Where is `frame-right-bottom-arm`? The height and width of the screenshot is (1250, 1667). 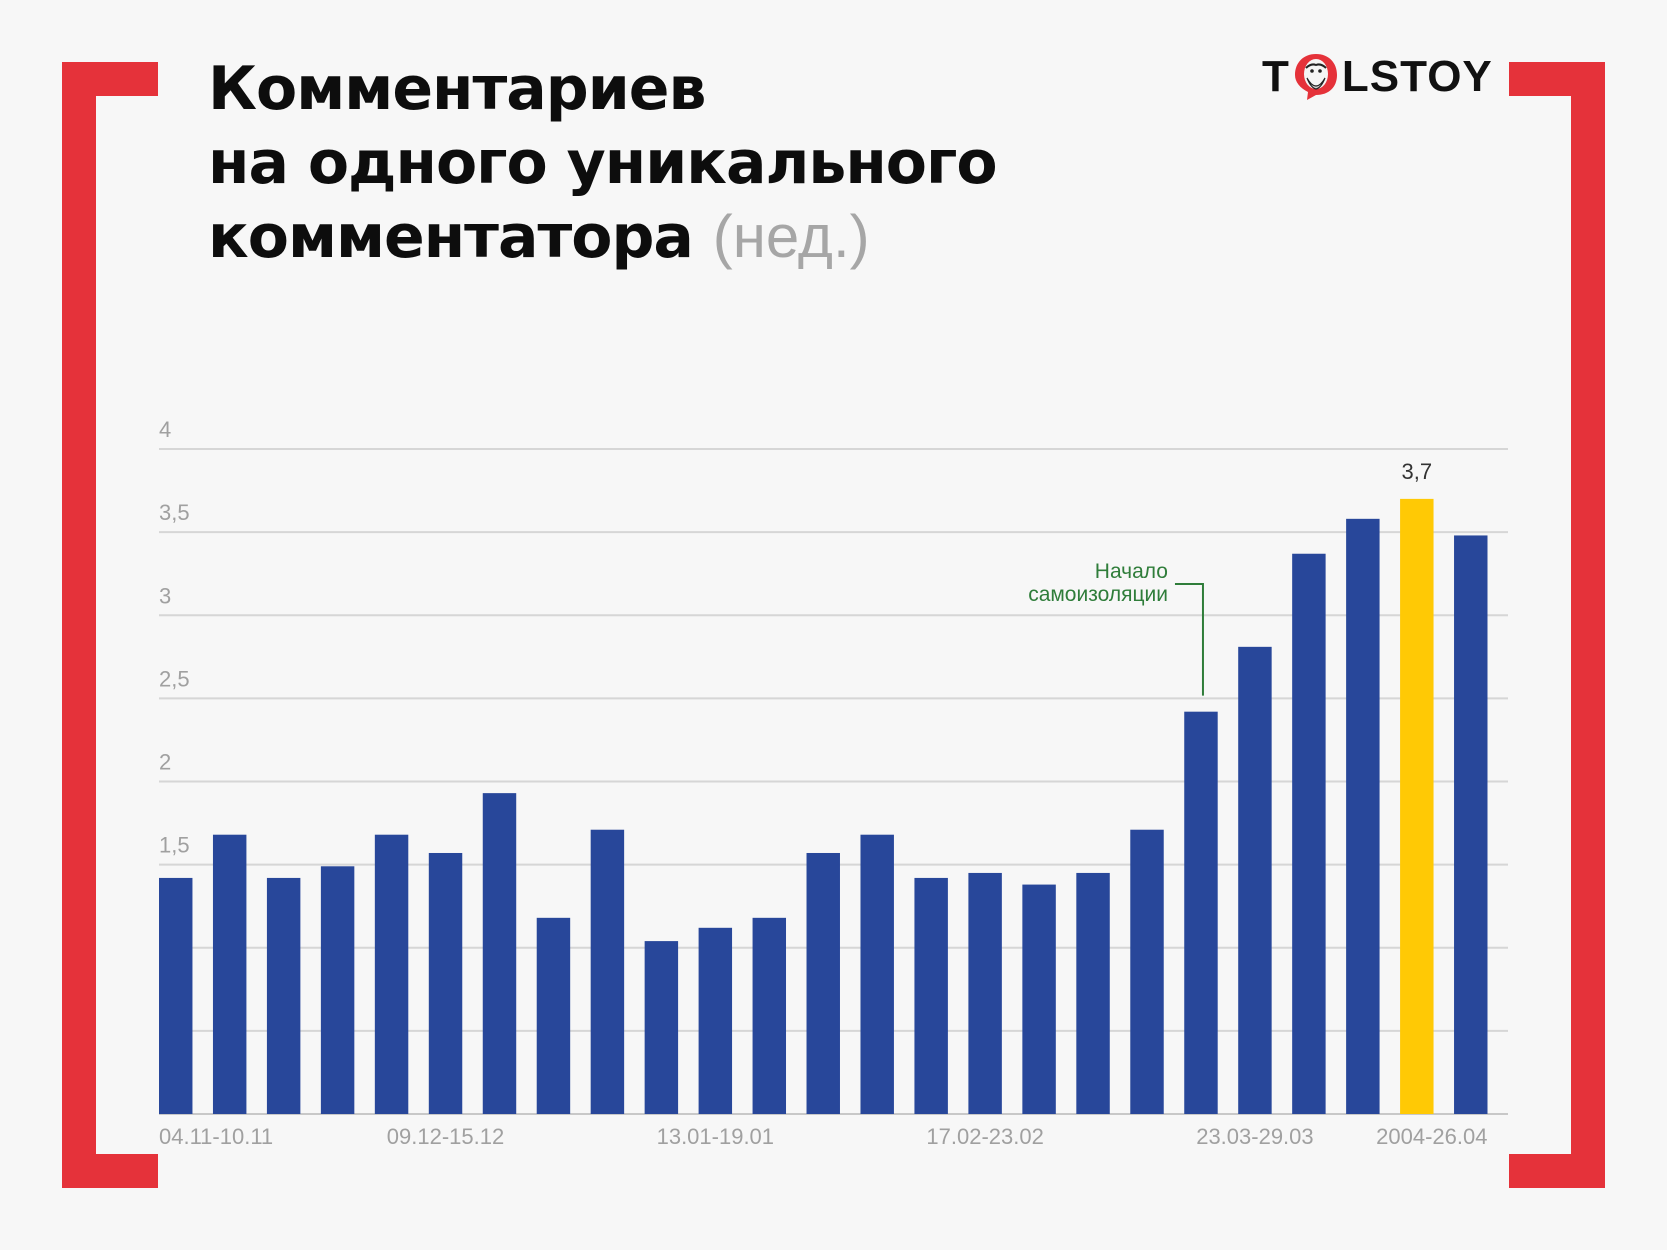 frame-right-bottom-arm is located at coordinates (1557, 1171).